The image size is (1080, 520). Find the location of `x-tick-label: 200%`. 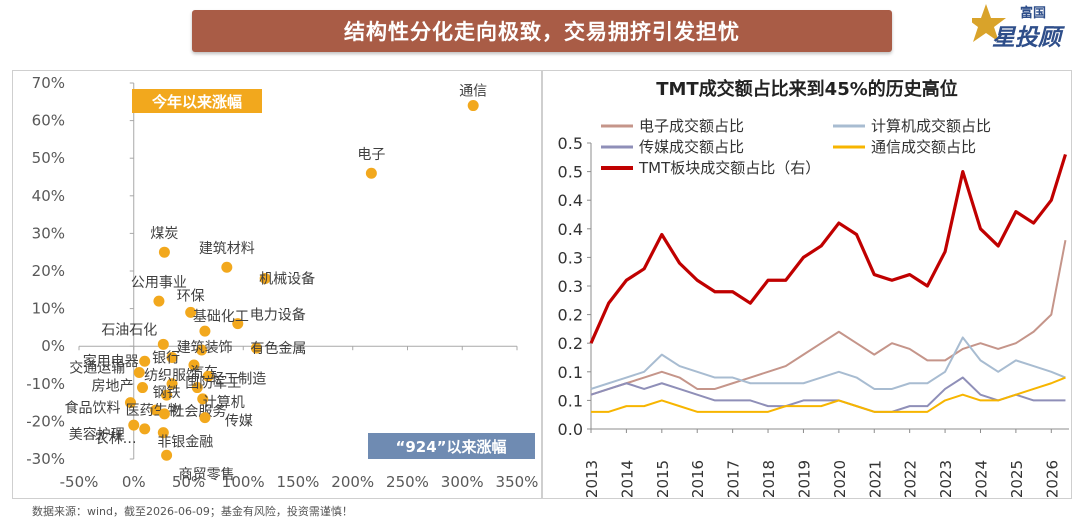

x-tick-label: 200% is located at coordinates (352, 482).